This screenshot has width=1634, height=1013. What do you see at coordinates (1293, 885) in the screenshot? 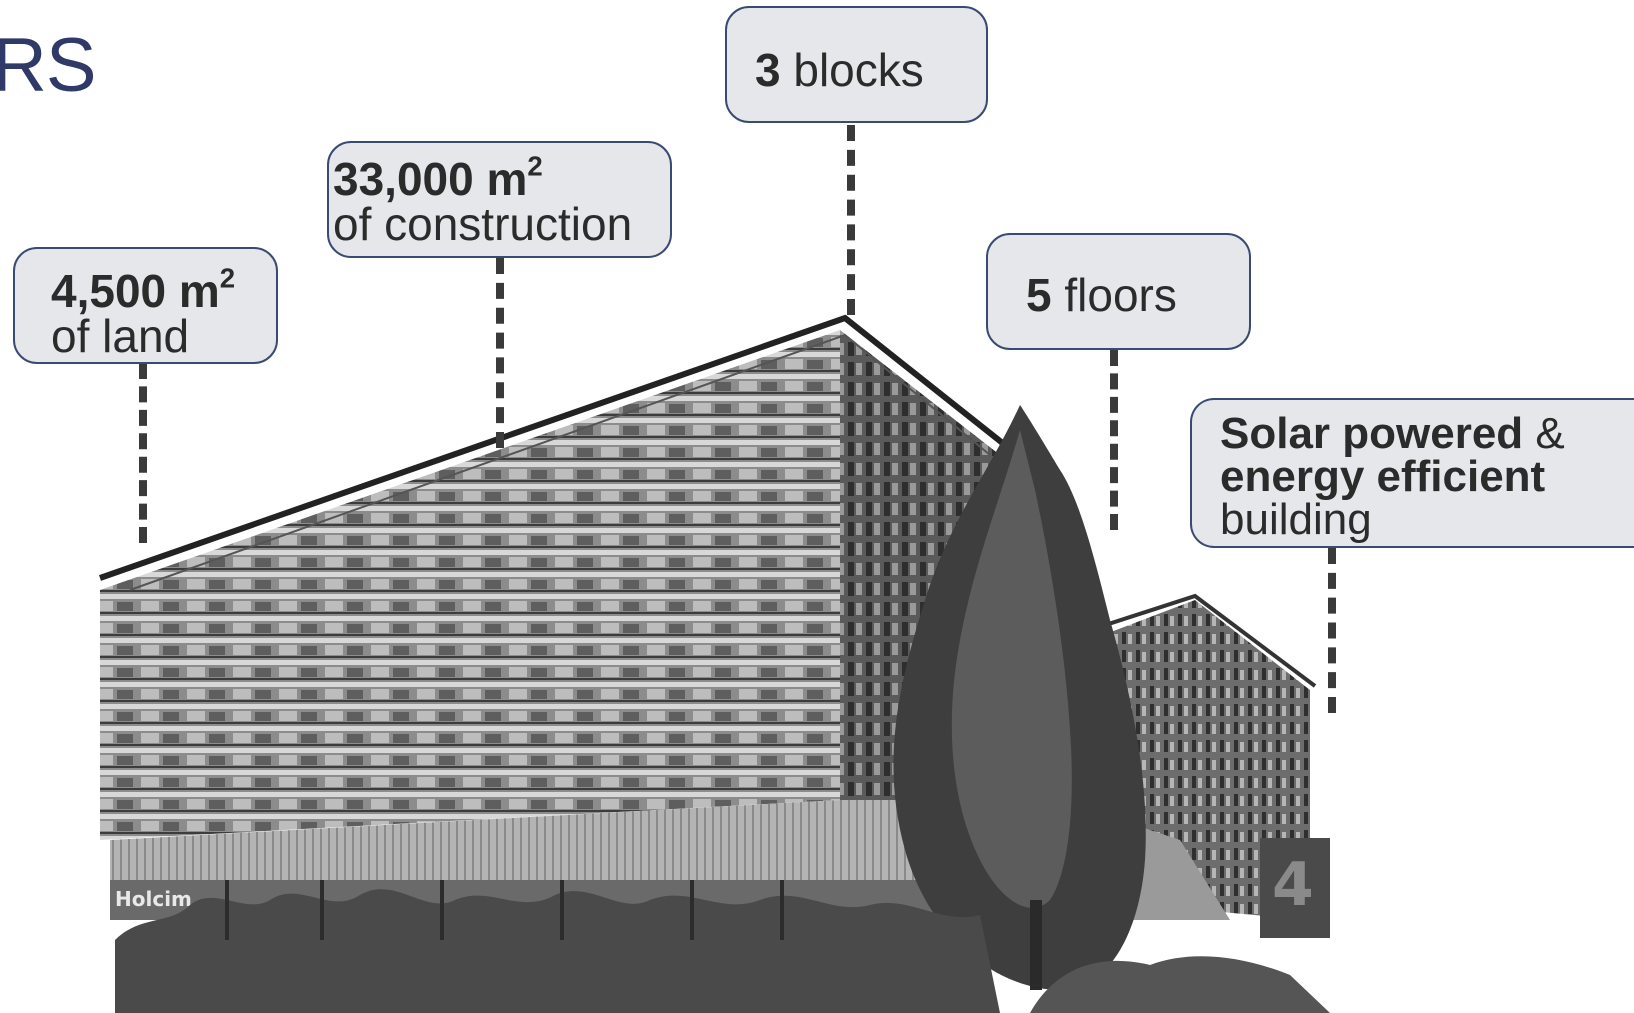
I see `block-number-sign: 4` at bounding box center [1293, 885].